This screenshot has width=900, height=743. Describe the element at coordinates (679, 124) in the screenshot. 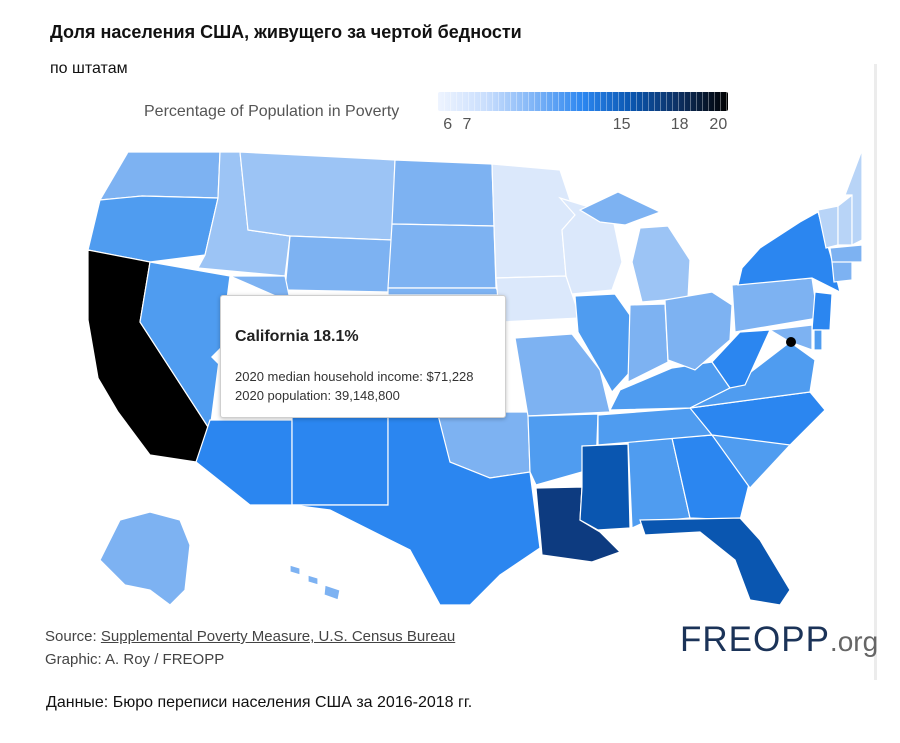

I see `legend-tick: 18` at that location.